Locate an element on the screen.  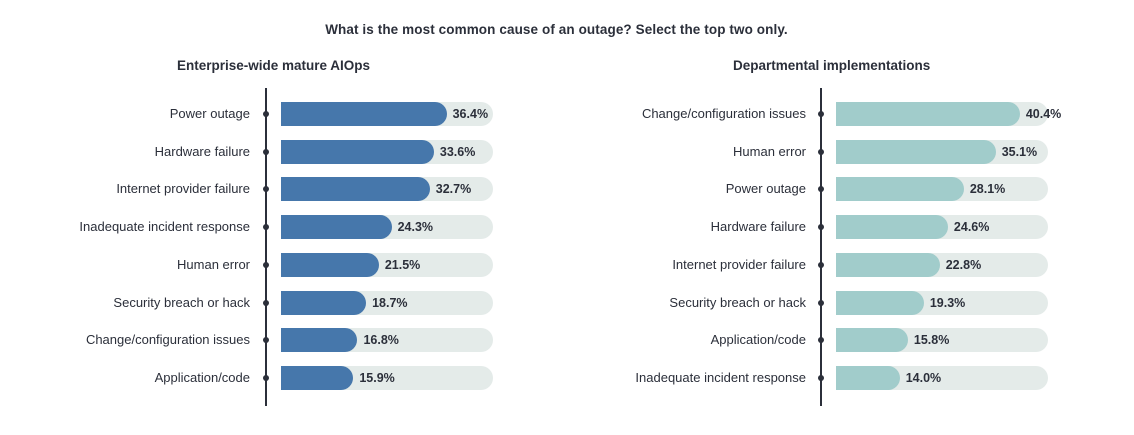
bar-track: 28.1% is located at coordinates (942, 189).